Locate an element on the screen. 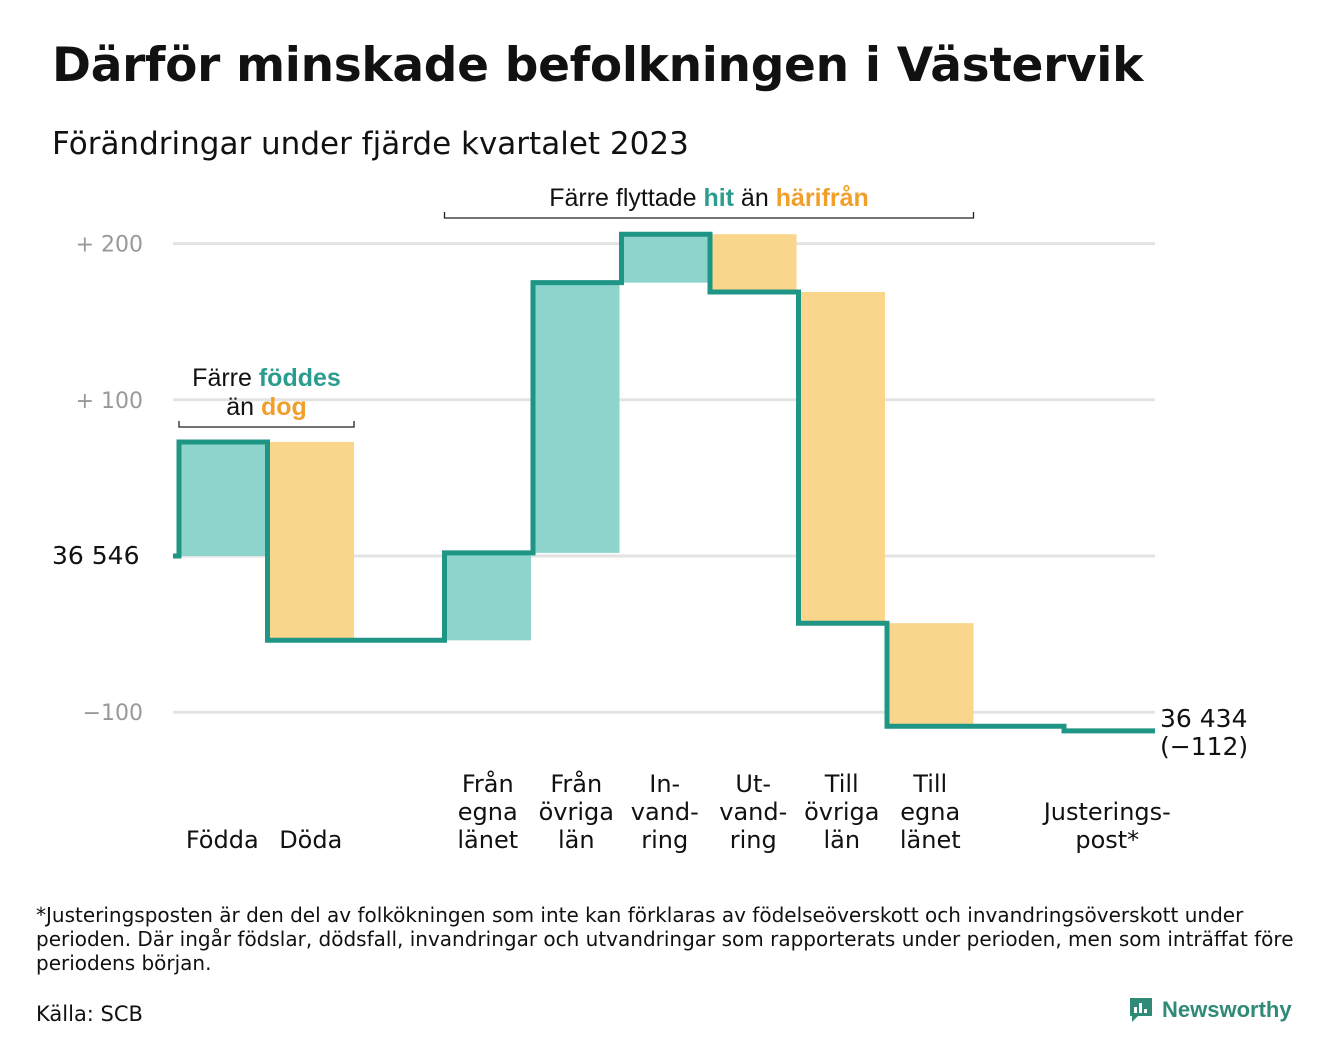 The height and width of the screenshot is (1060, 1340). category-label-line: Födda is located at coordinates (222, 840).